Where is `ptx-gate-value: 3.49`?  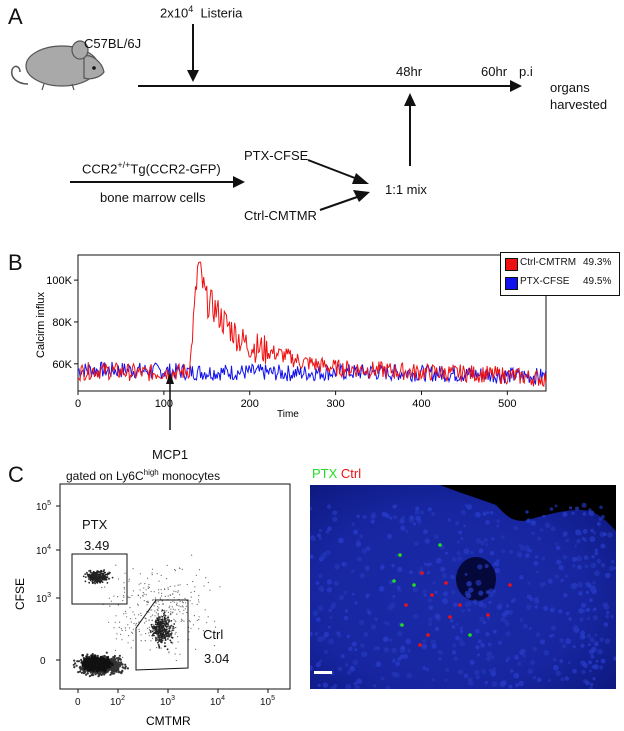
ptx-gate-value: 3.49 is located at coordinates (97, 545).